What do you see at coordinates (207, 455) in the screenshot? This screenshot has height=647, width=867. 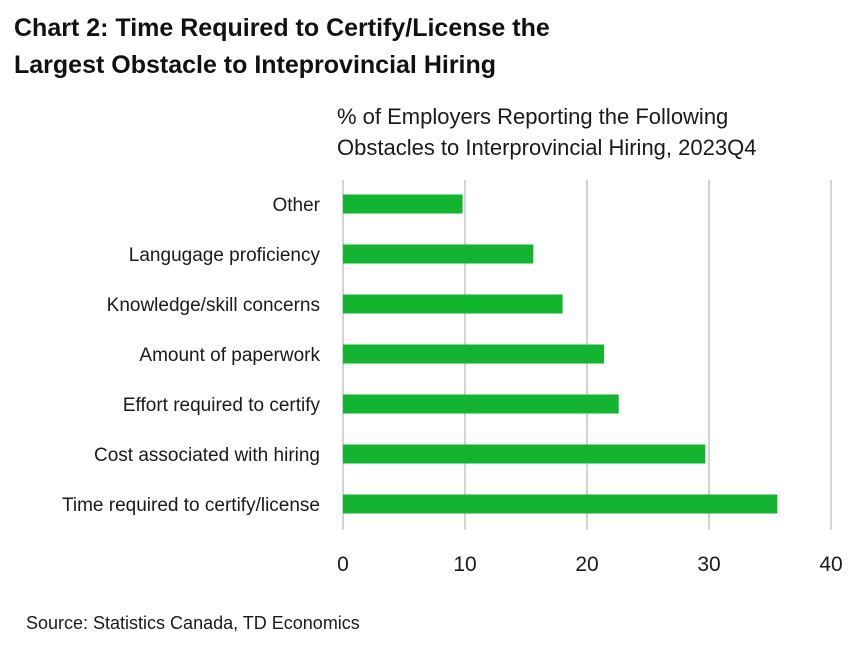 I see `category-label: Cost associated with hiring` at bounding box center [207, 455].